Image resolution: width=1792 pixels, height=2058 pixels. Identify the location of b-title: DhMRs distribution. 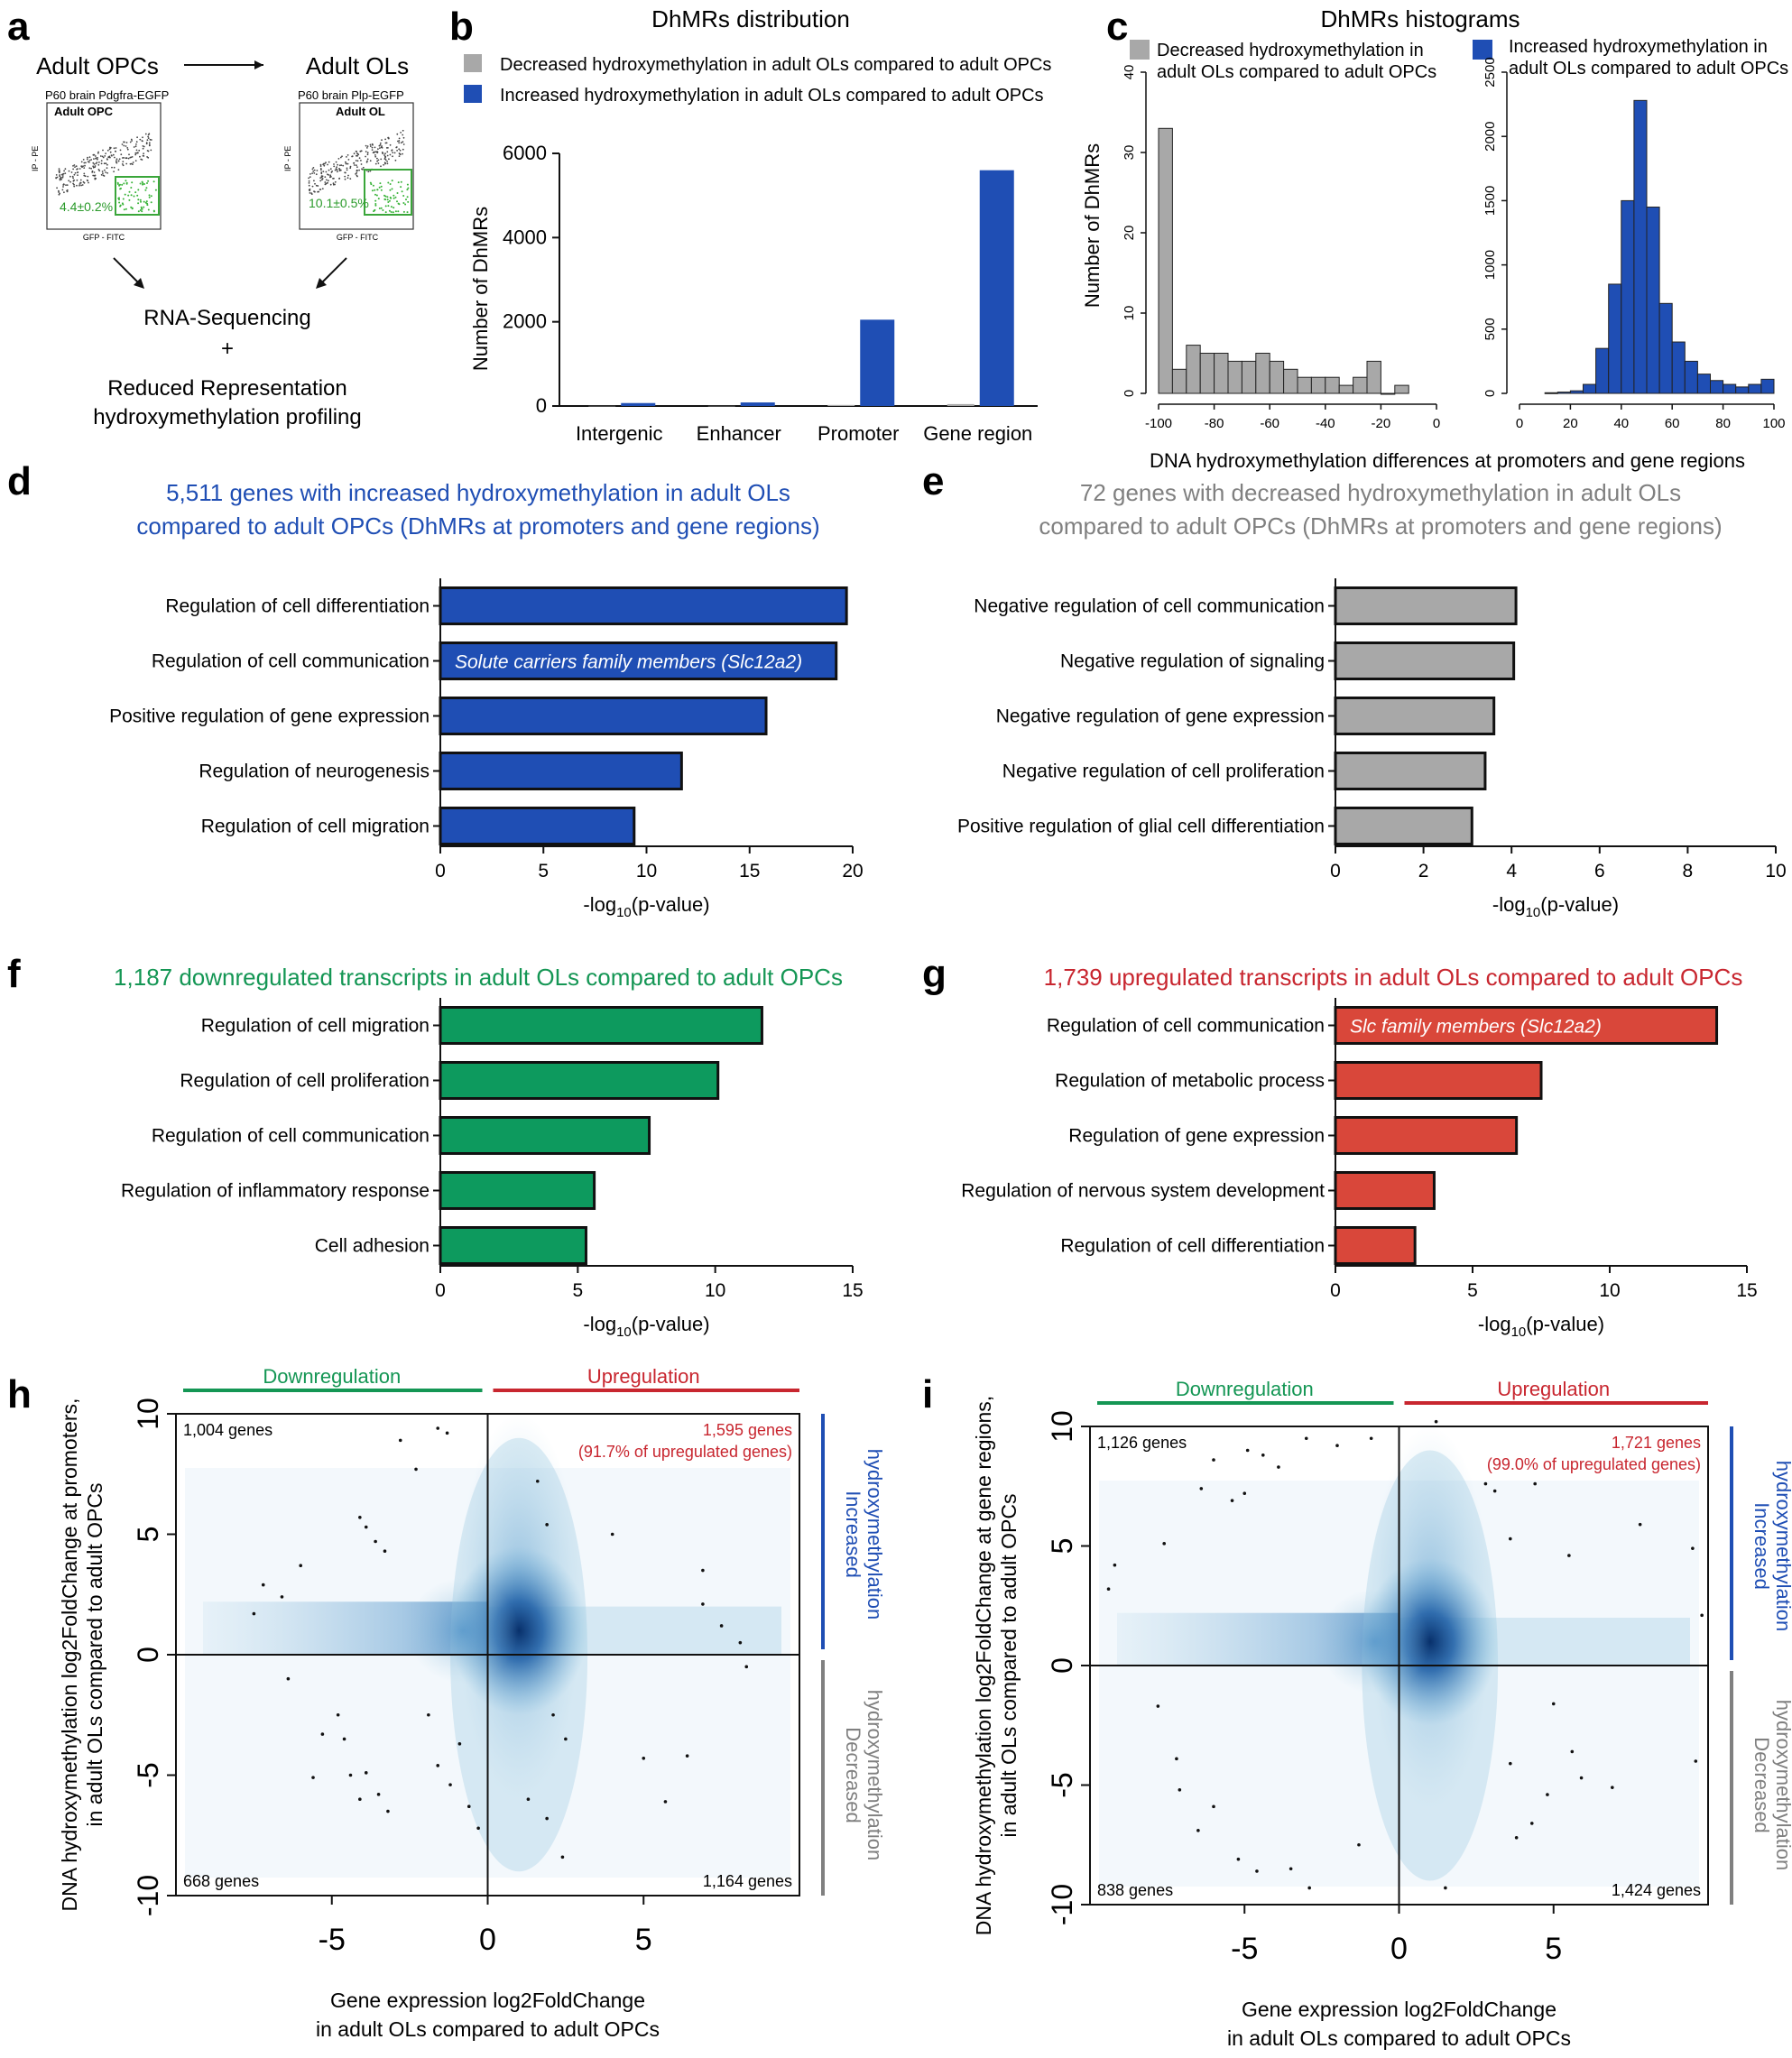
(750, 18).